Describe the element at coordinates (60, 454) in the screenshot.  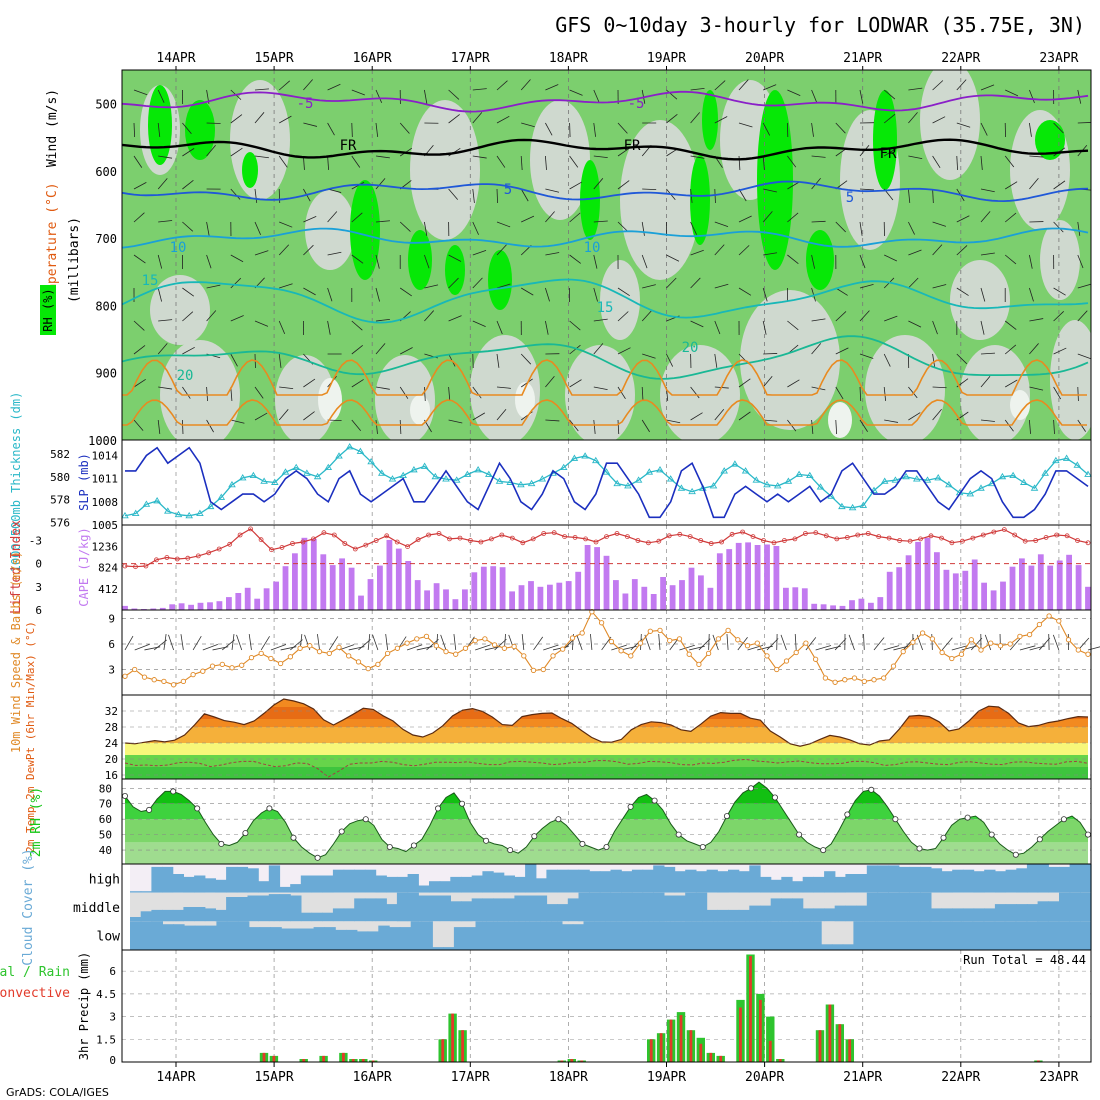
I see `y-tick-label: 582` at that location.